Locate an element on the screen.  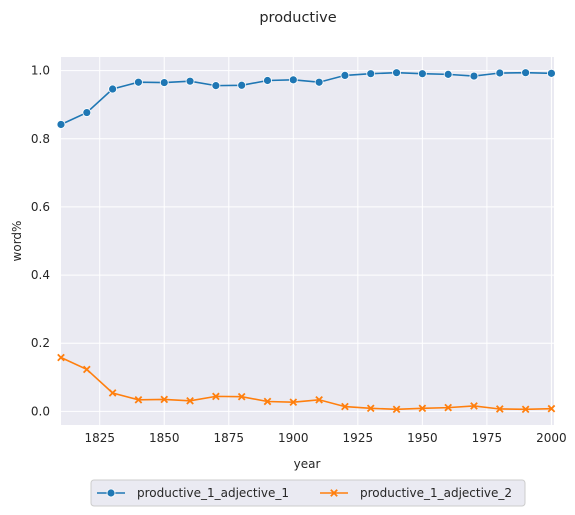
x-axis-label: year is located at coordinates (307, 464).